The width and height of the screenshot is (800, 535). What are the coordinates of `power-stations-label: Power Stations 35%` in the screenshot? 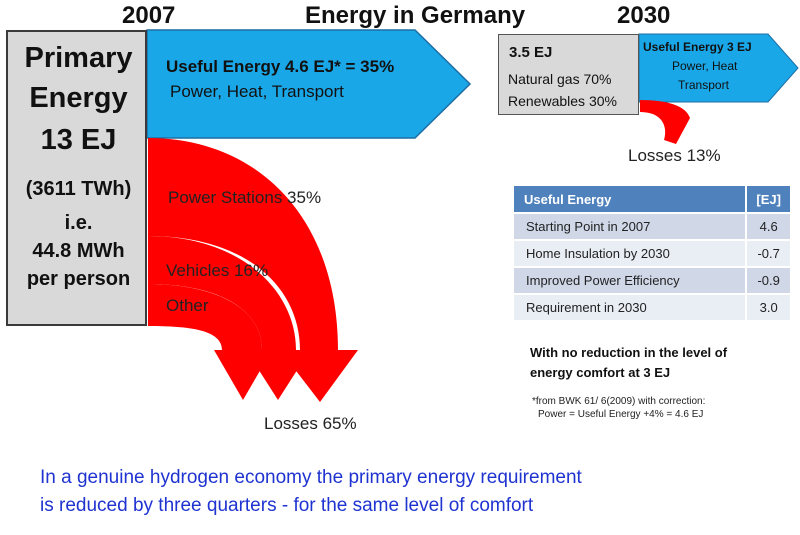 It's located at (245, 197).